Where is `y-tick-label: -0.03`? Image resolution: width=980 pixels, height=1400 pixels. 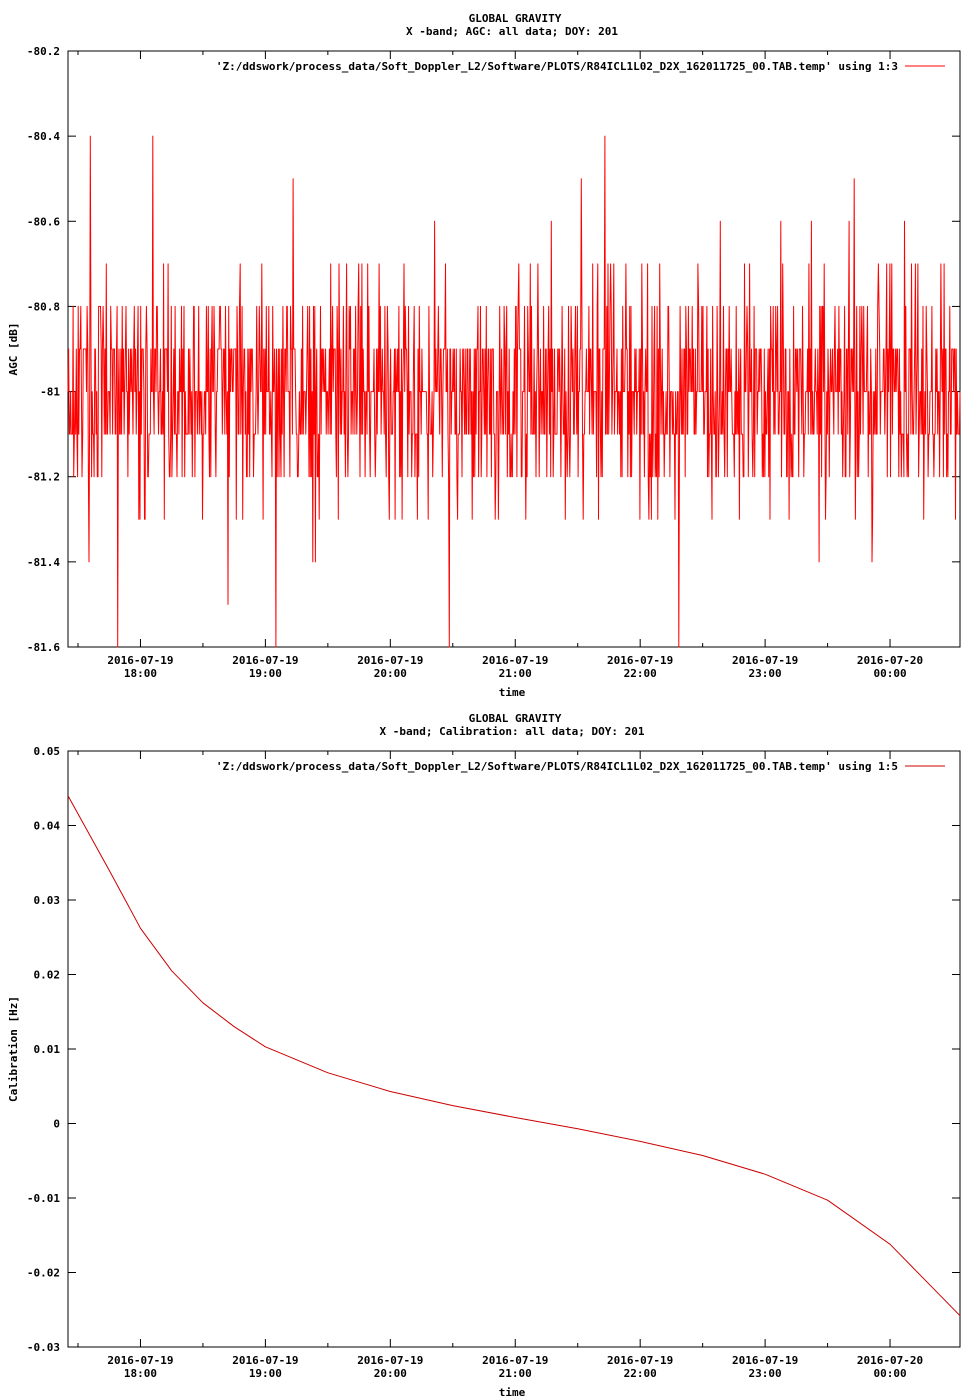 y-tick-label: -0.03 is located at coordinates (43, 1347).